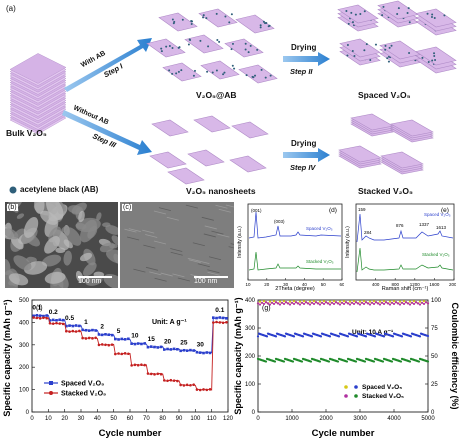  I want to click on xtick-label: 30, so click(286, 284).